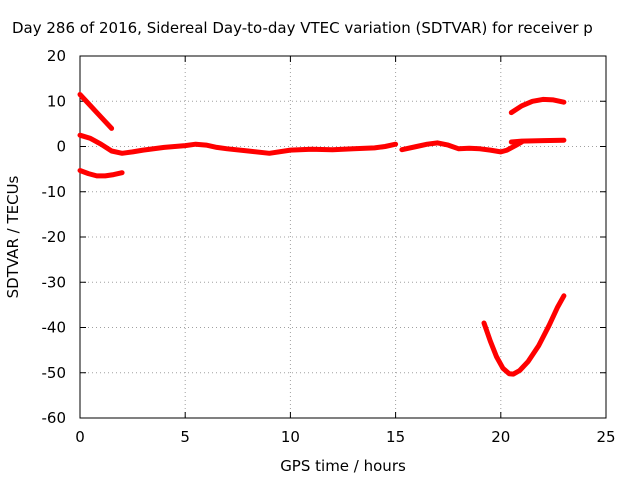 The image size is (640, 480). Describe the element at coordinates (54, 192) in the screenshot. I see `y-tick-label: -10` at that location.